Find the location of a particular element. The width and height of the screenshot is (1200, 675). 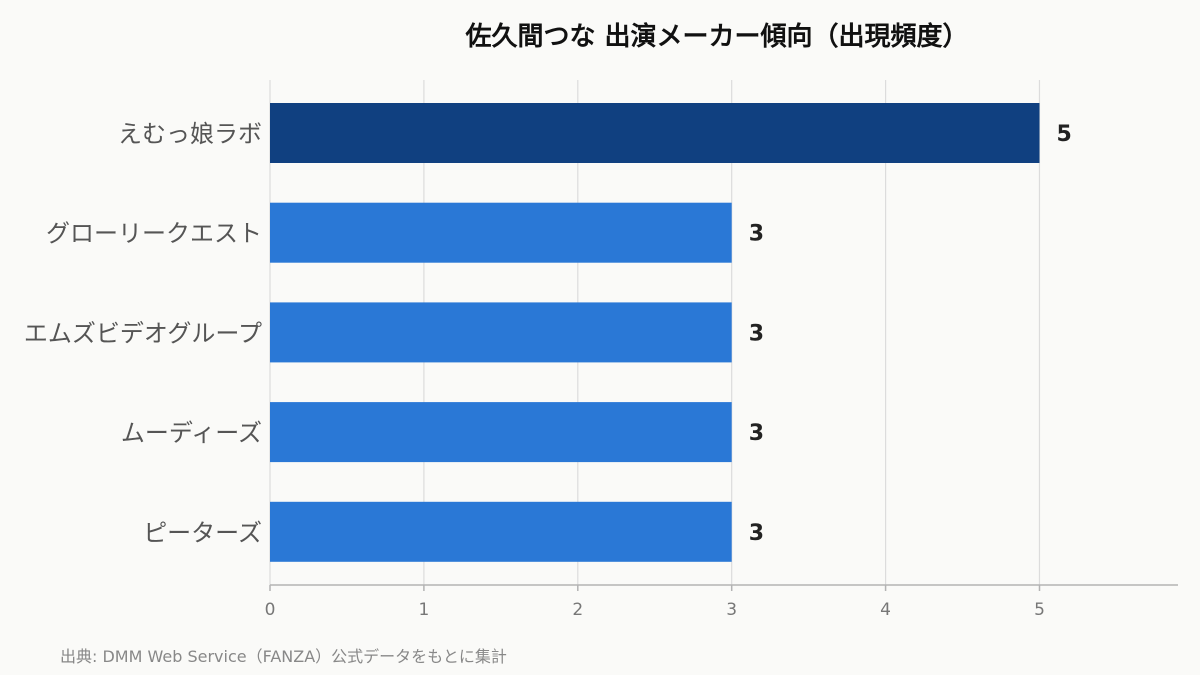

value-label-1: 3 is located at coordinates (756, 234).